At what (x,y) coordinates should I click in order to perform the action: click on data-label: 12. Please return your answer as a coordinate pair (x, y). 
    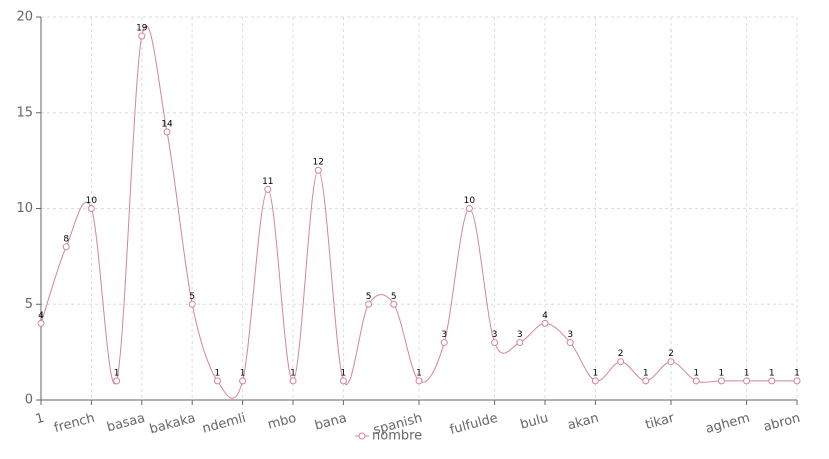
    Looking at the image, I should click on (317, 163).